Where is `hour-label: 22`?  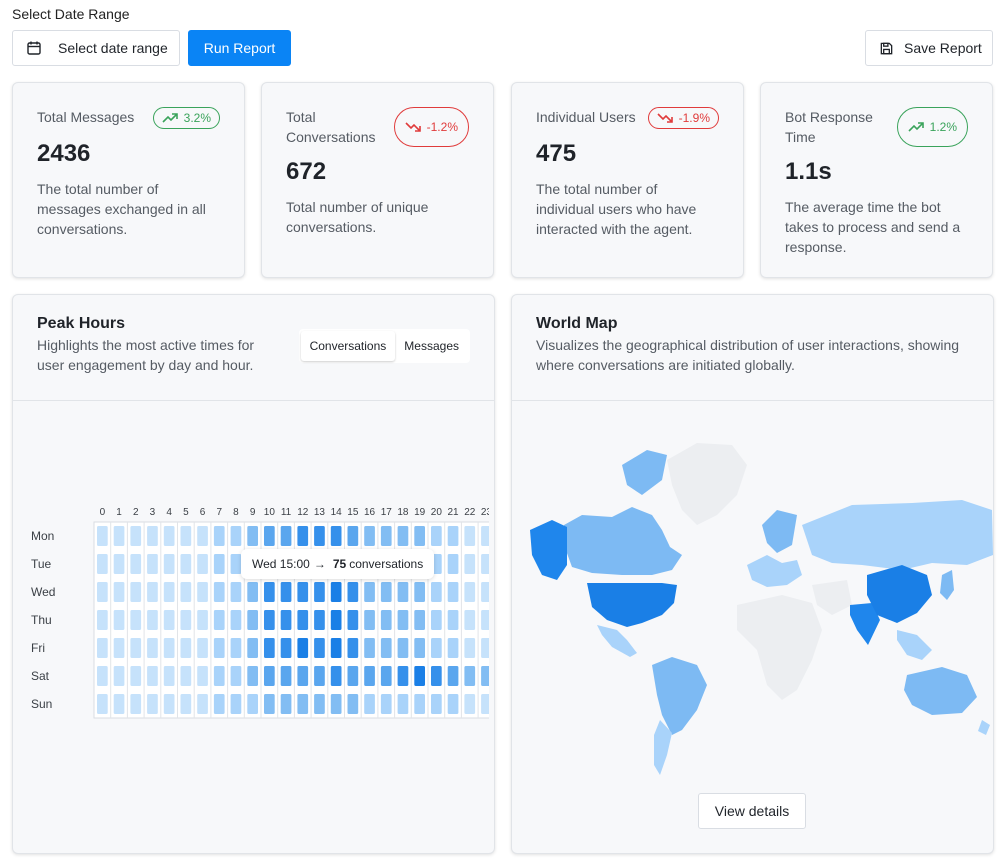
hour-label: 22 is located at coordinates (470, 512).